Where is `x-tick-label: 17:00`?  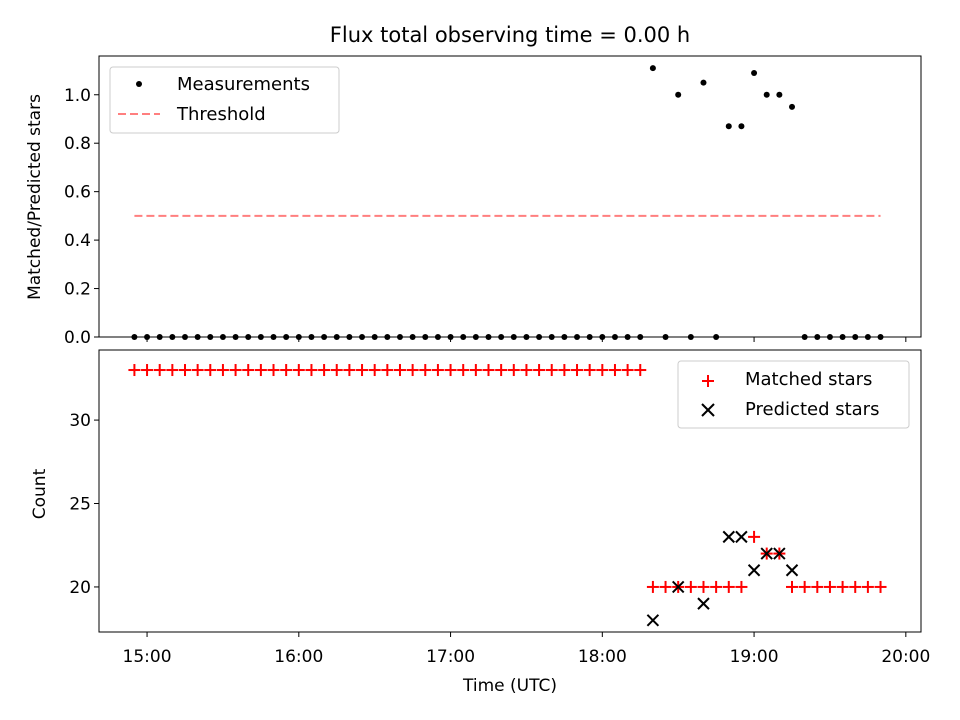
x-tick-label: 17:00 is located at coordinates (450, 657).